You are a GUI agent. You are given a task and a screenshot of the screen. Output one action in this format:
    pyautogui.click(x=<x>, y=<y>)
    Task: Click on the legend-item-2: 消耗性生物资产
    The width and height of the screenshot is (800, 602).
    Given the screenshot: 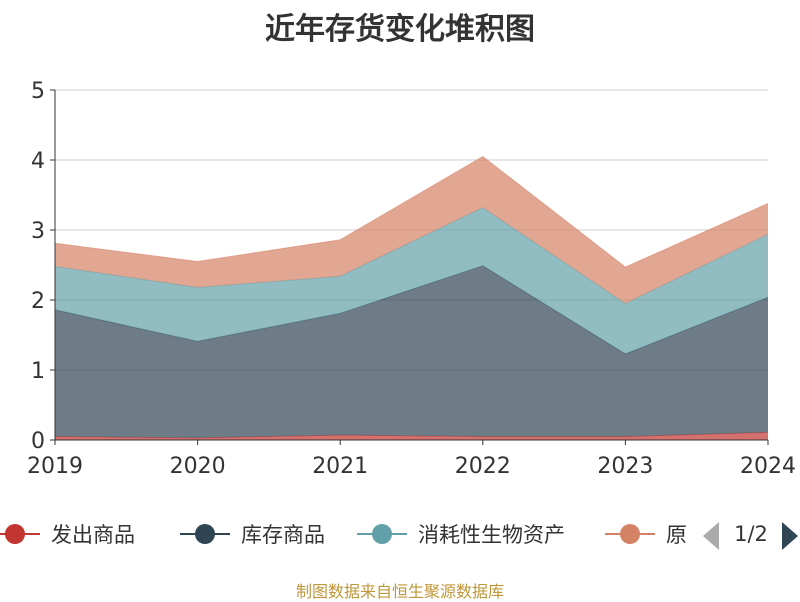 What is the action you would take?
    pyautogui.click(x=461, y=535)
    